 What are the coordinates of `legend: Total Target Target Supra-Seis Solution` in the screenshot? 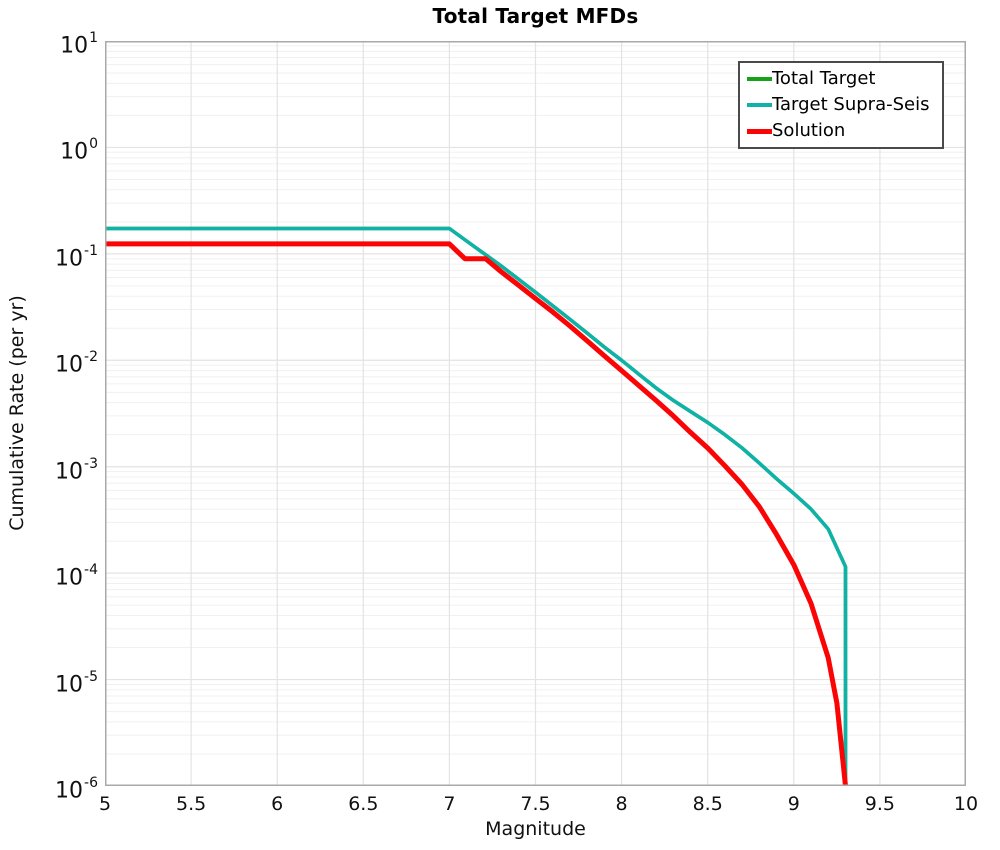 It's located at (841, 105).